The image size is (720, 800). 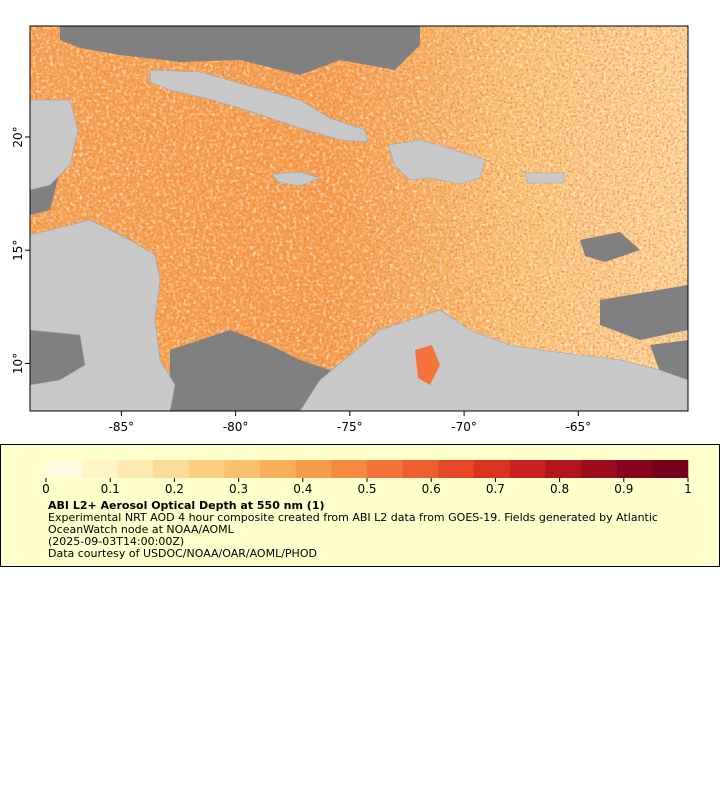 I want to click on x-tick-label: -85°, so click(x=122, y=427).